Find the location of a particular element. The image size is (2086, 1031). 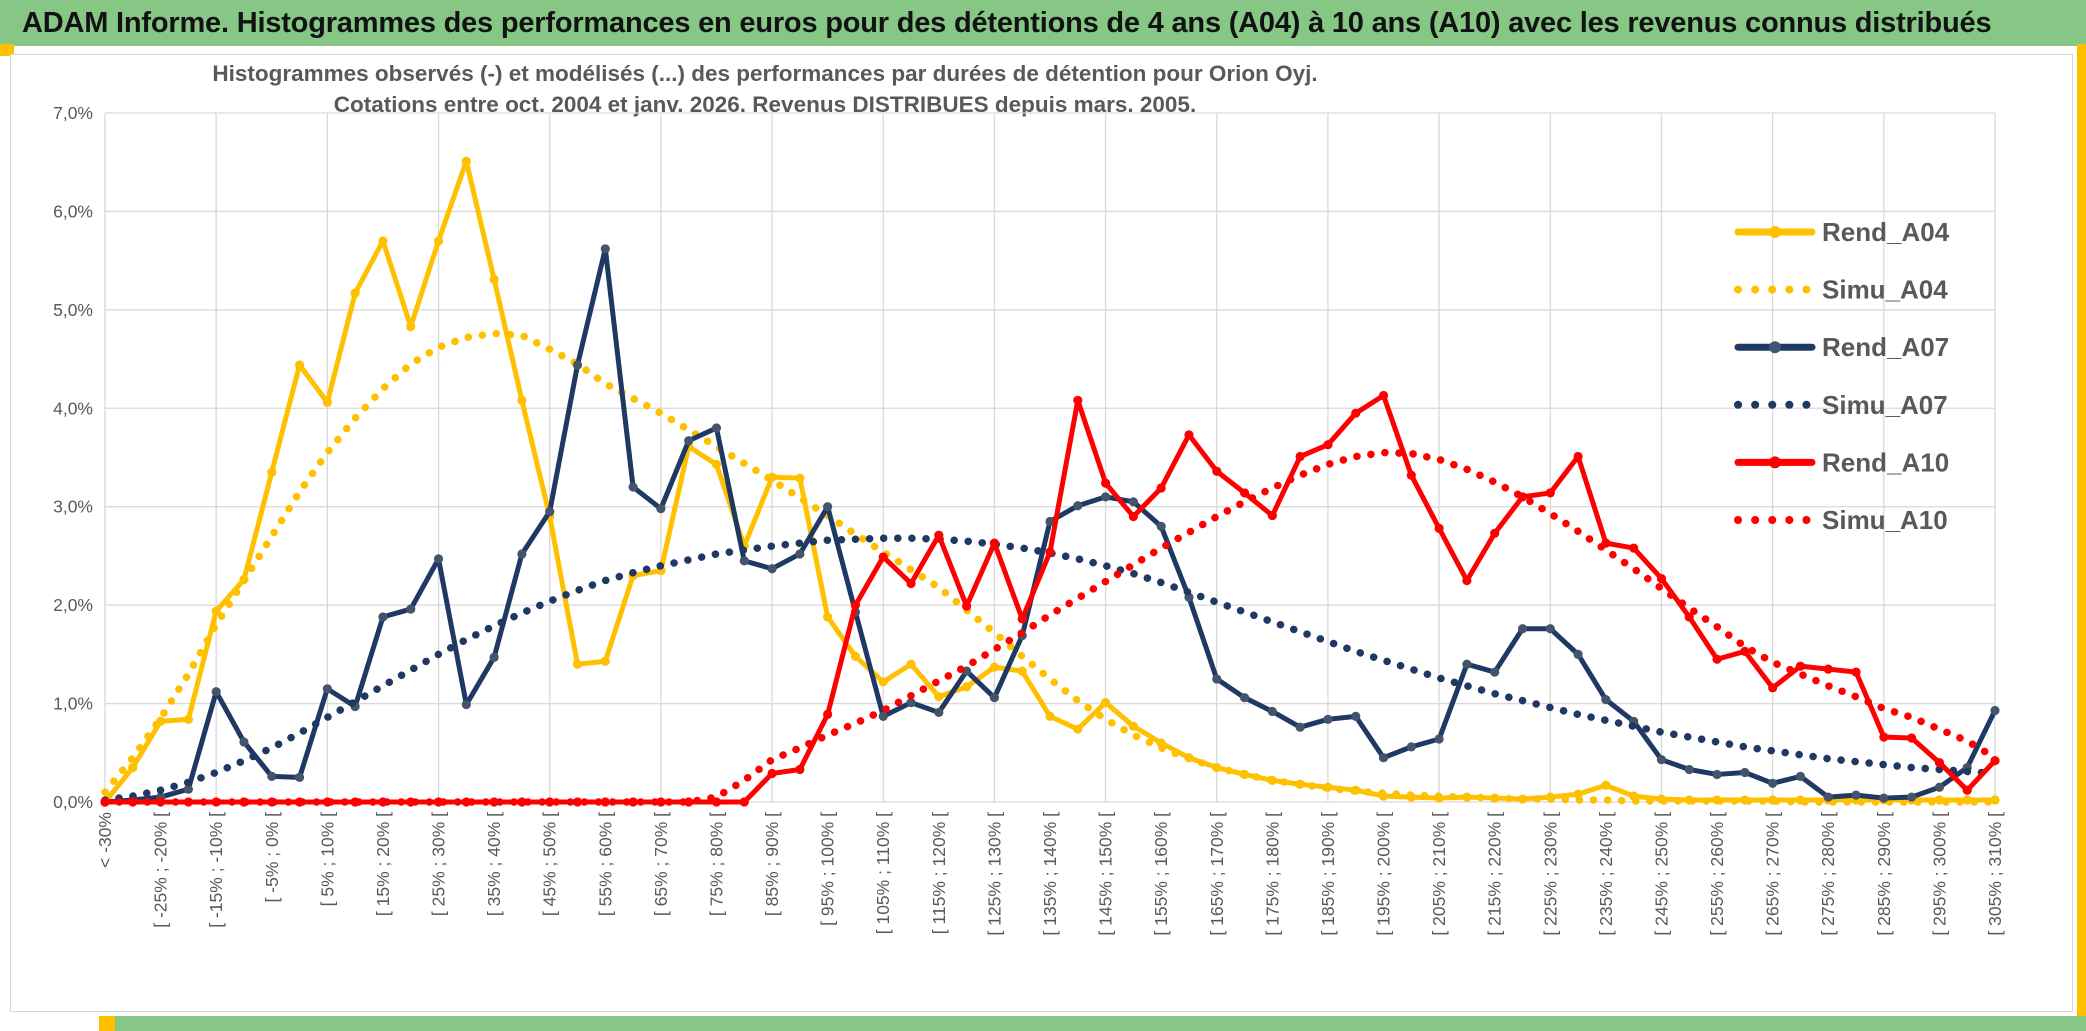

x-tick-label: [ 55% ; 60% [ is located at coordinates (605, 864).